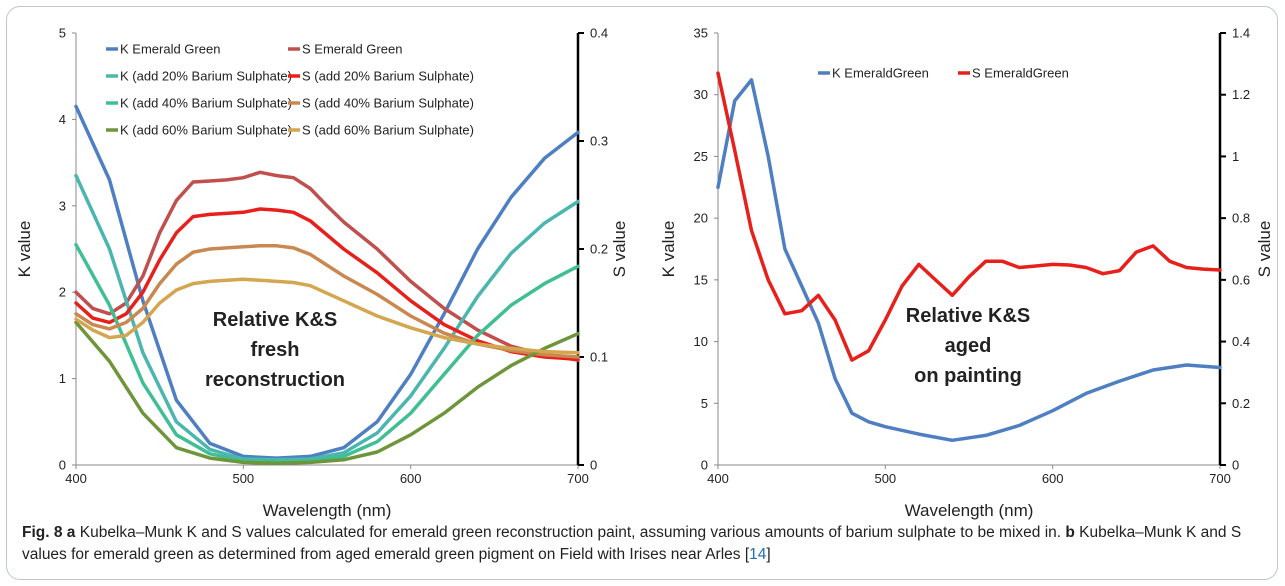  I want to click on panel-b-y-tick-label: 10, so click(701, 341).